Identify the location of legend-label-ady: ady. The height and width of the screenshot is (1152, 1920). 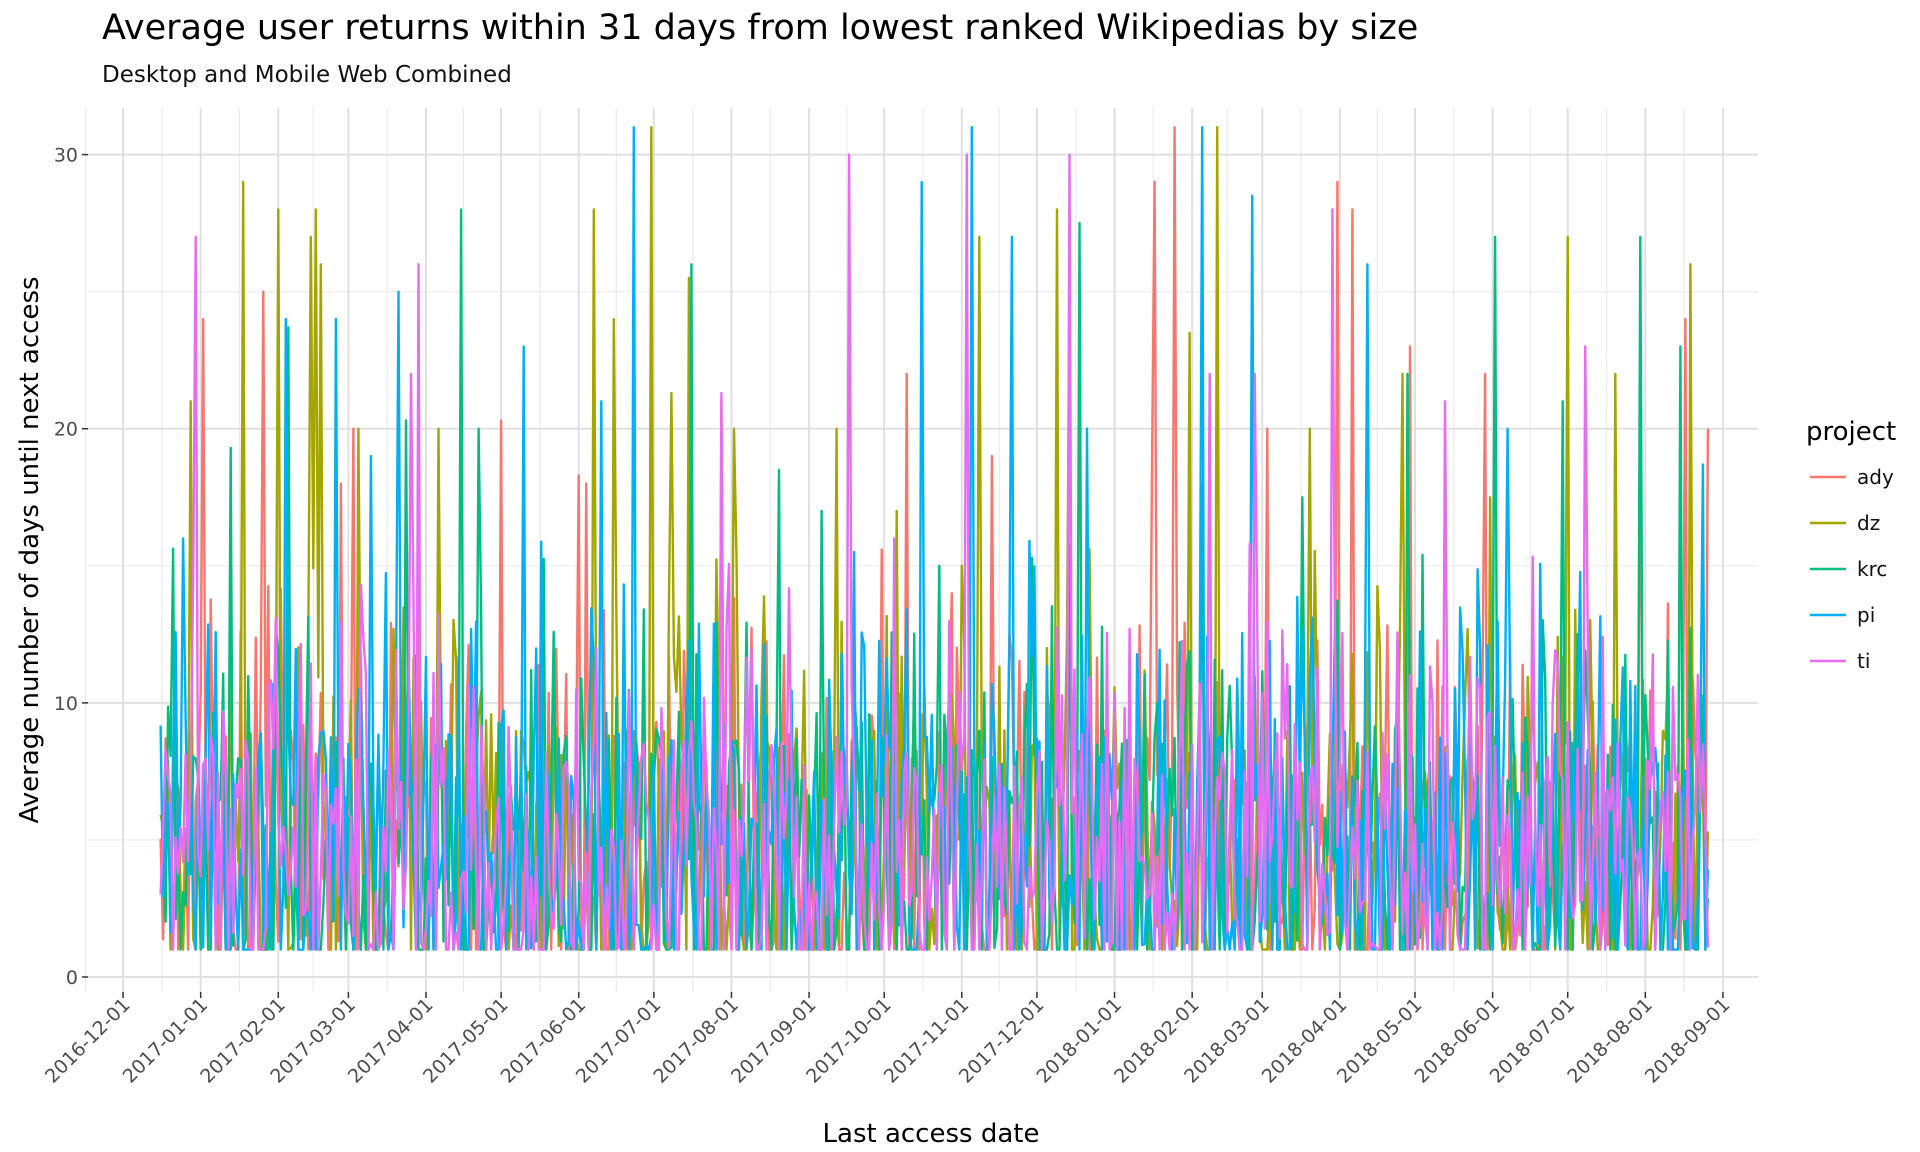
(1875, 477).